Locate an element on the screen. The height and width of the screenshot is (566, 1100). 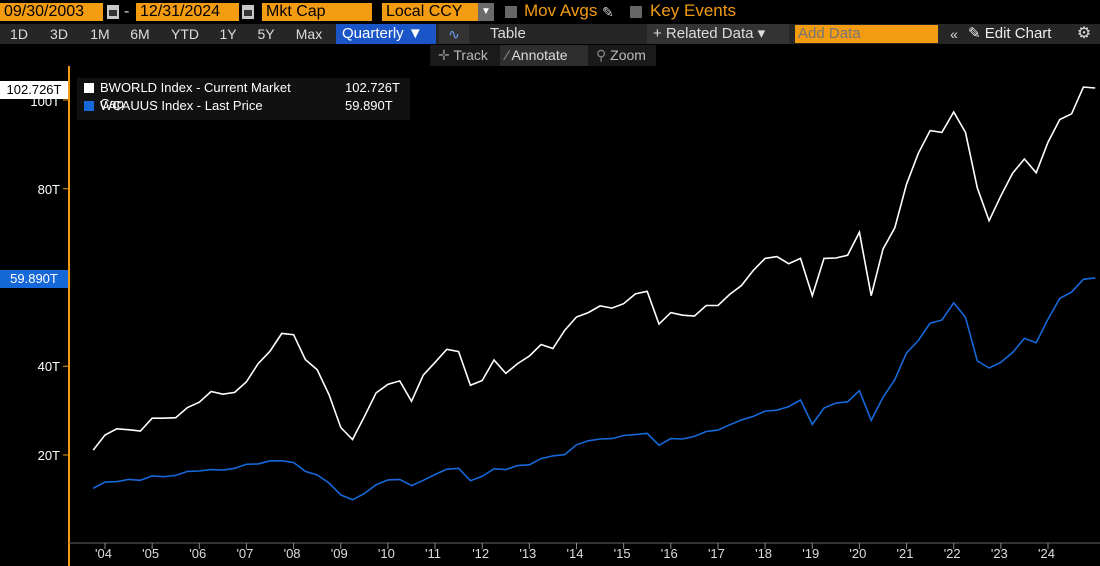
y-tick-label: 80T is located at coordinates (48, 189).